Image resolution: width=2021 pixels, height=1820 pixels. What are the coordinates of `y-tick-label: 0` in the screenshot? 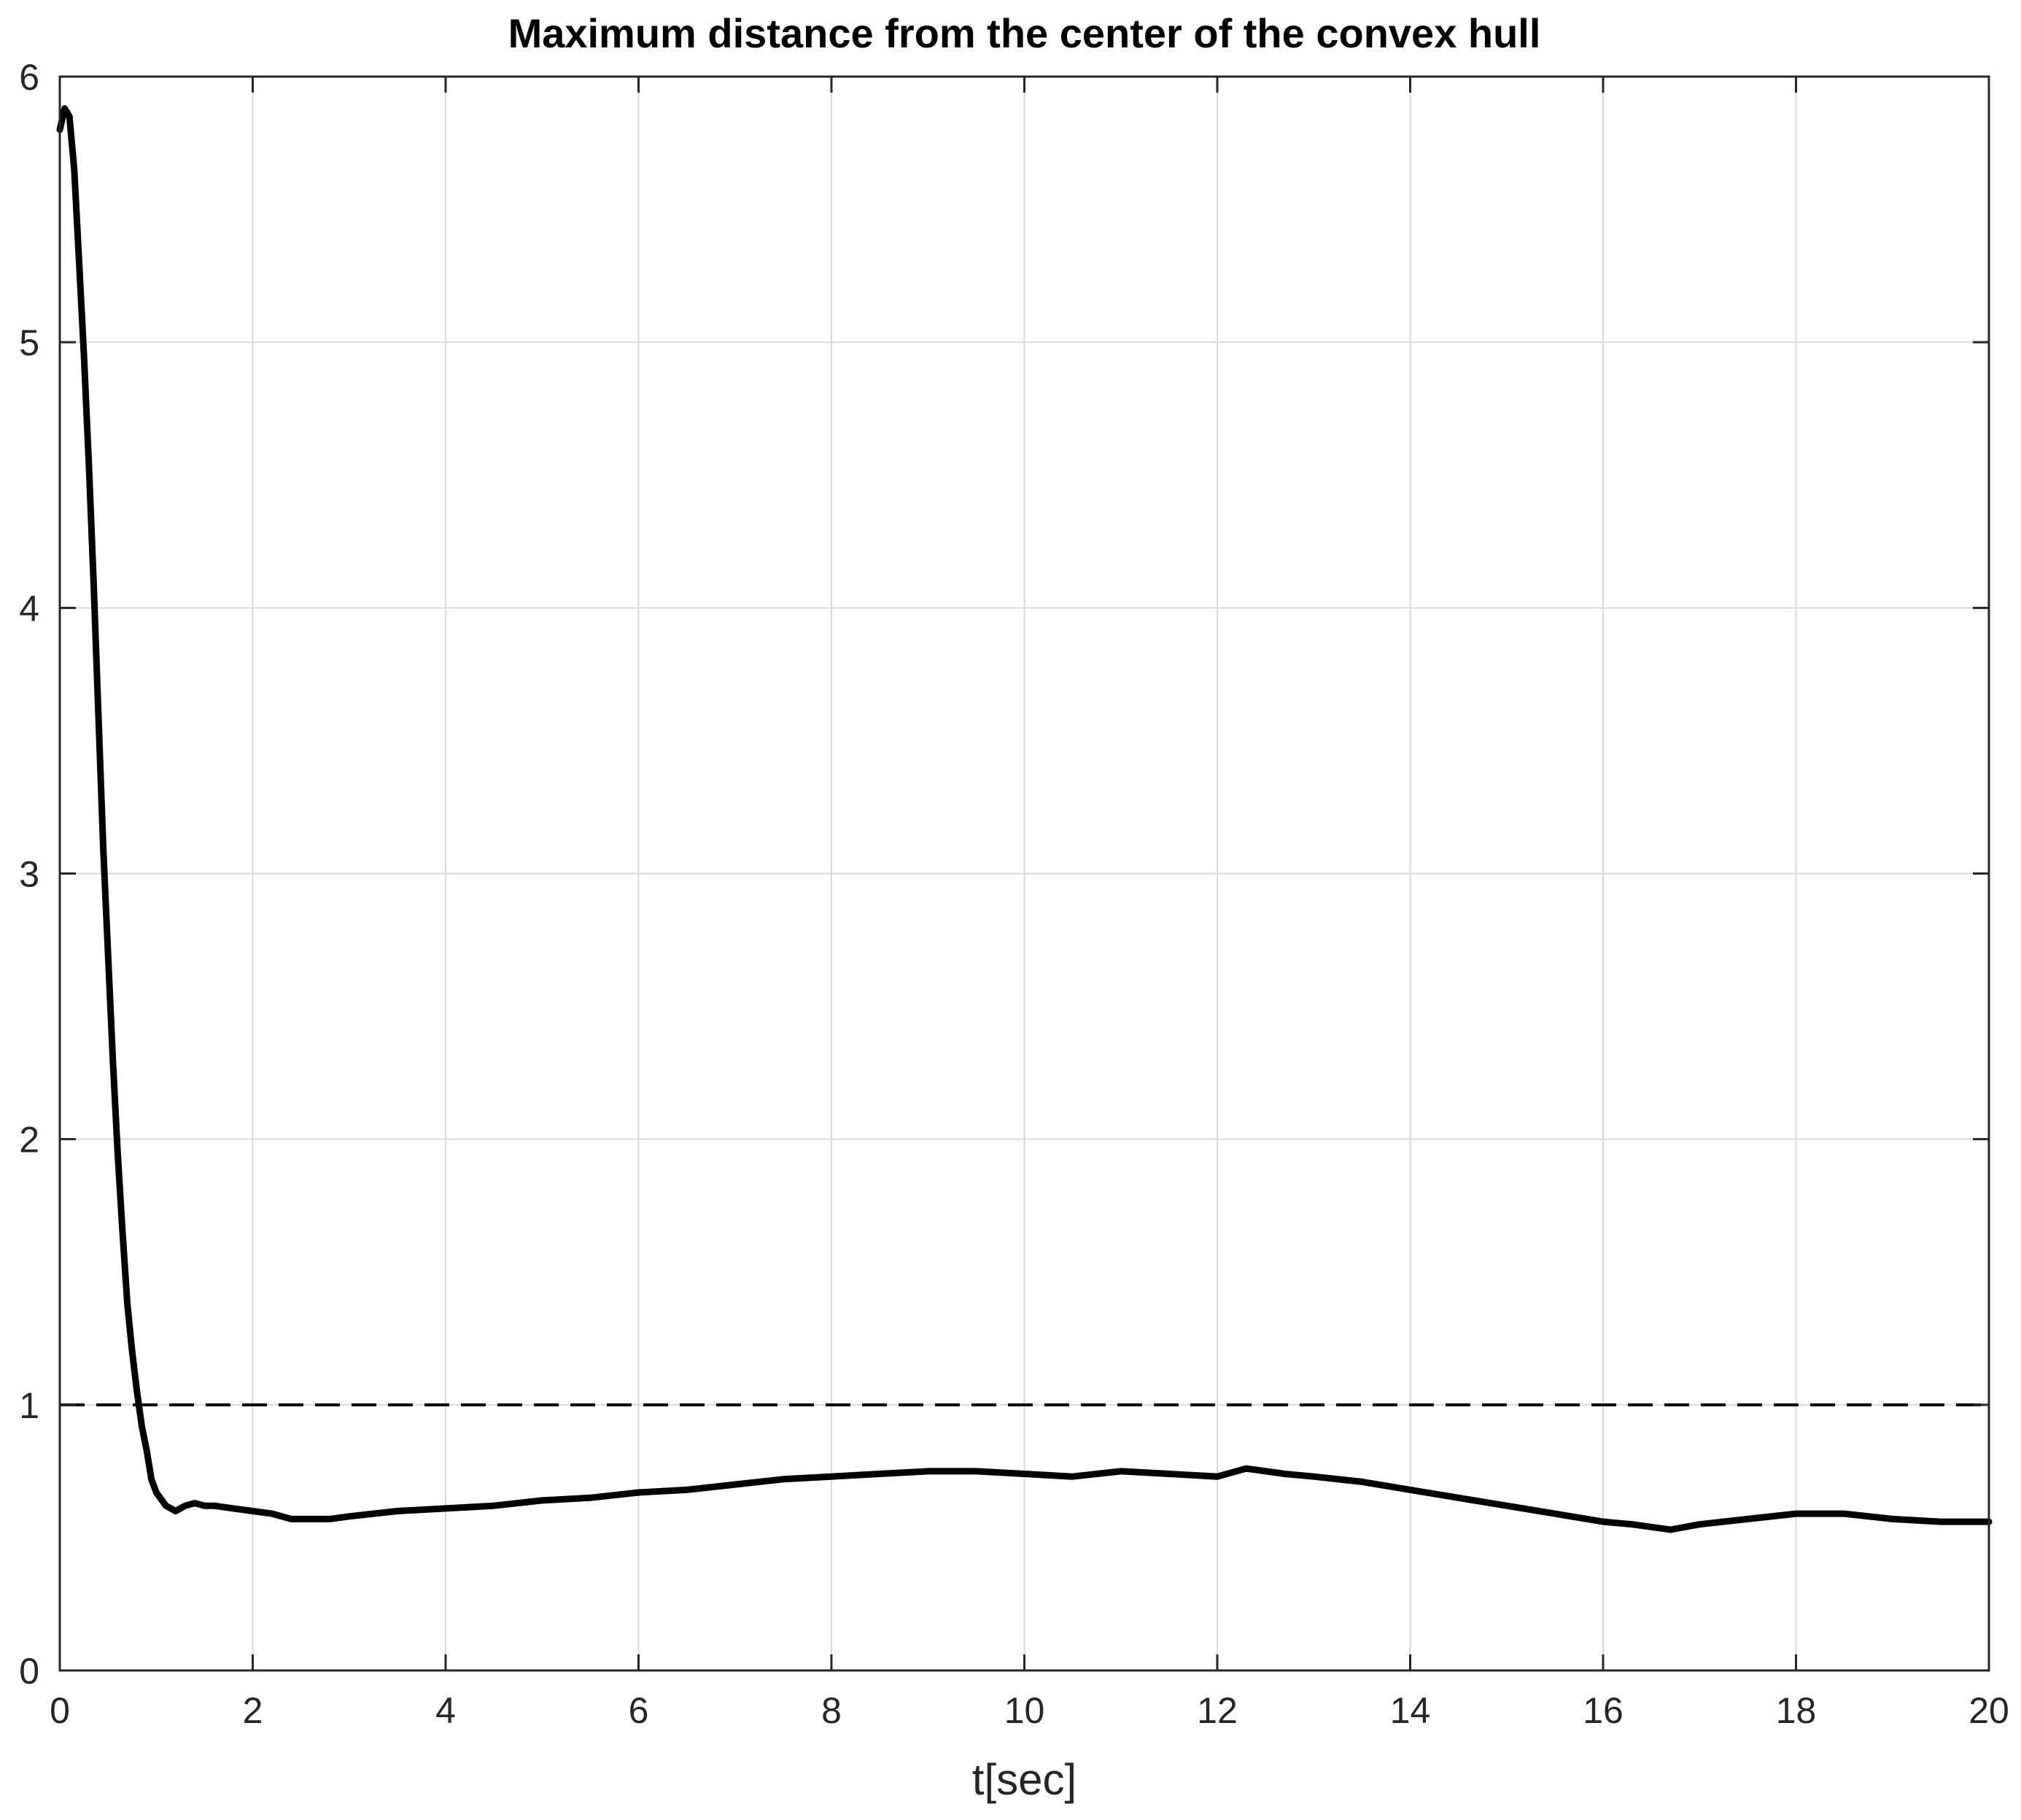 It's located at (29, 1671).